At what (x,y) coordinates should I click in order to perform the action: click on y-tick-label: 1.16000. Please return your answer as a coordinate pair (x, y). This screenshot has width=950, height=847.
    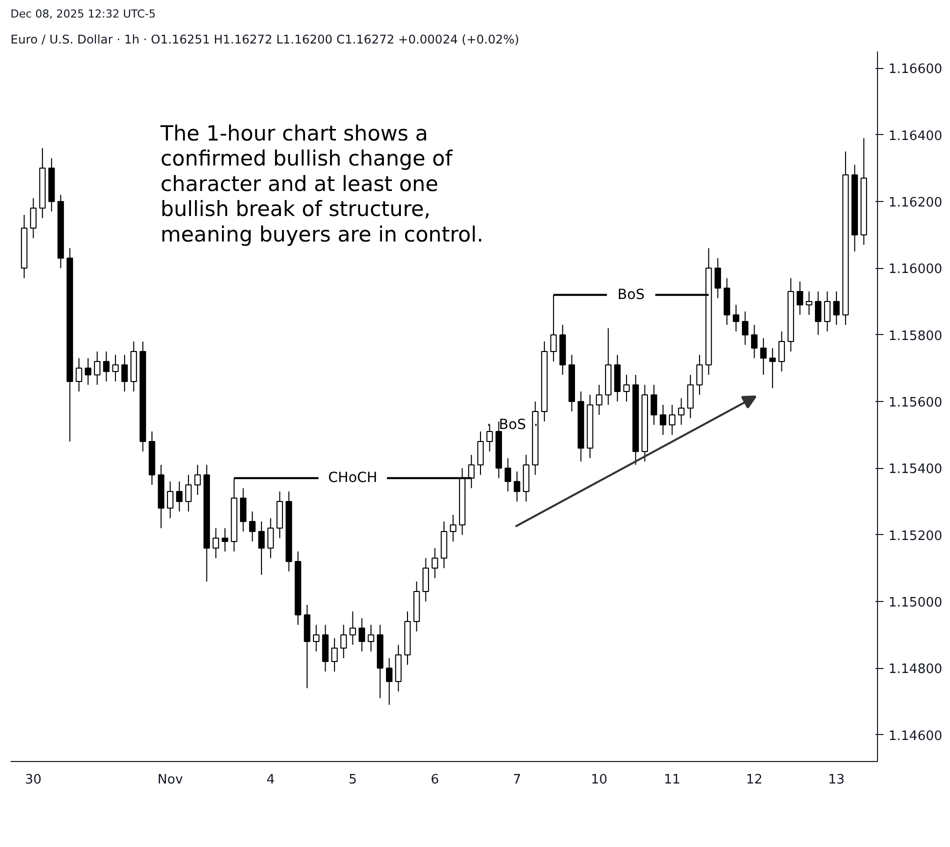
    Looking at the image, I should click on (915, 270).